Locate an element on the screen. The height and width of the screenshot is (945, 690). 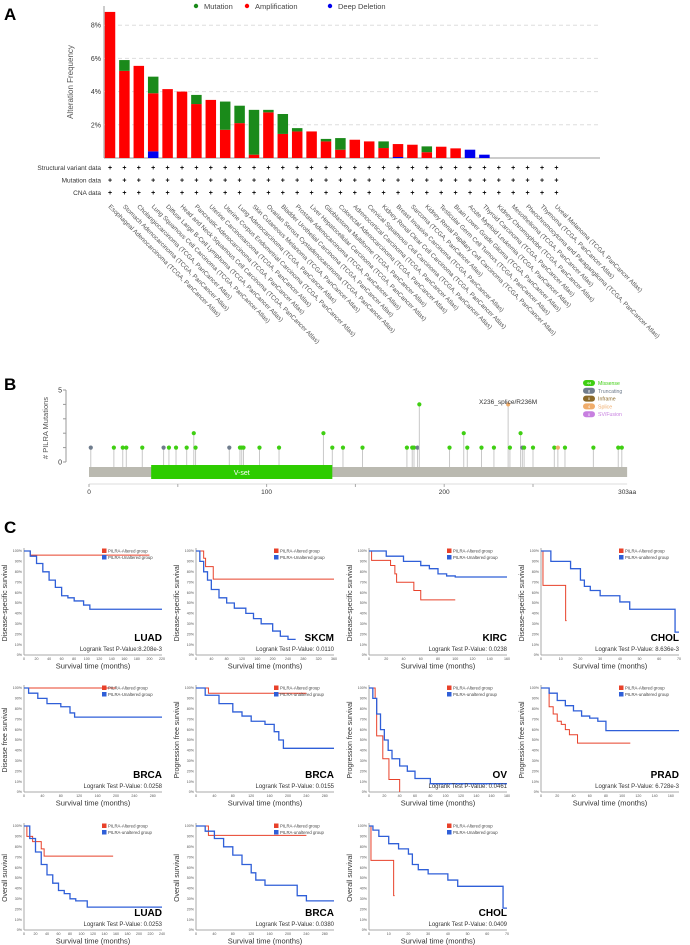
panel-label: C is located at coordinates (10, 527).